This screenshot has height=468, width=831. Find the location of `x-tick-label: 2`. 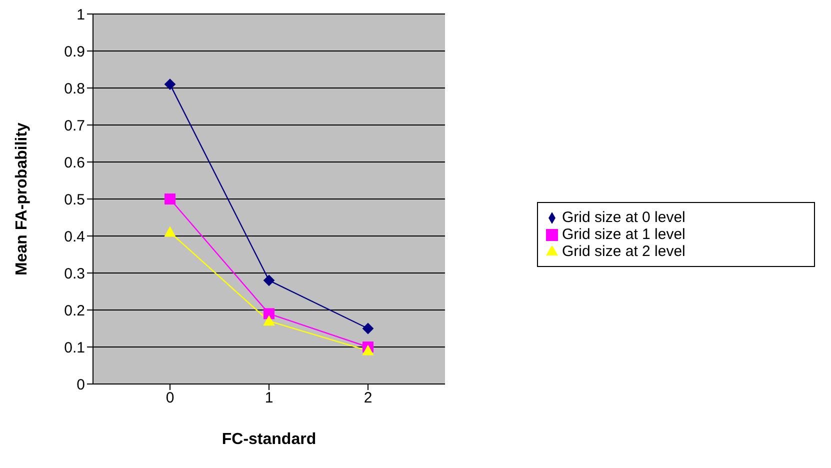

x-tick-label: 2 is located at coordinates (368, 398).